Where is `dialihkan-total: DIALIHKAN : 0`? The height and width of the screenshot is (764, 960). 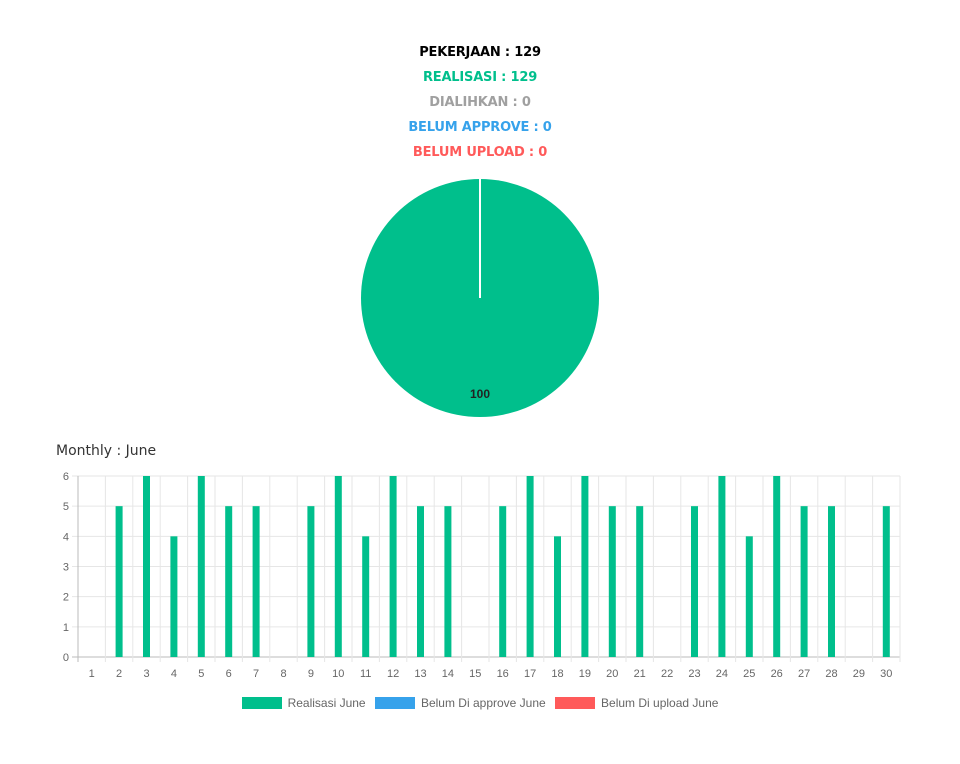 dialihkan-total: DIALIHKAN : 0 is located at coordinates (480, 102).